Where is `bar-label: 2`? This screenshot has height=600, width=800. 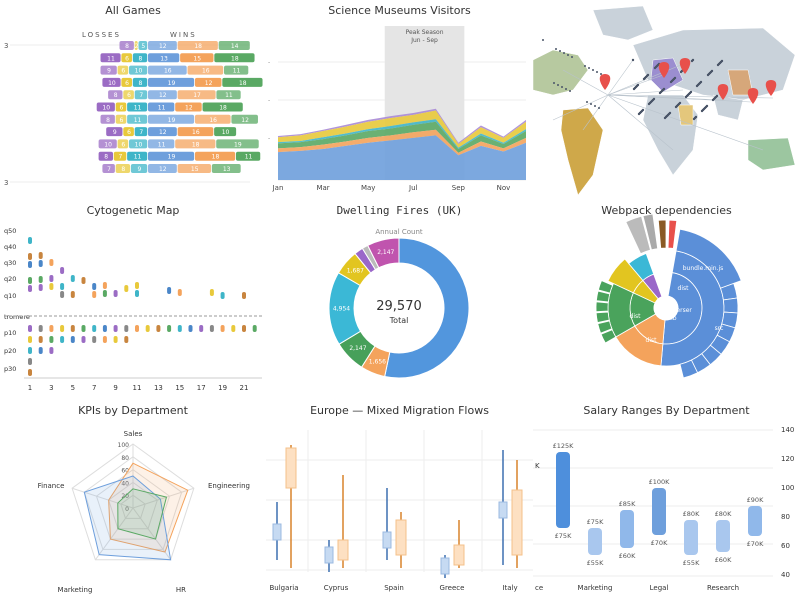
bar-label: 2 is located at coordinates (137, 46).